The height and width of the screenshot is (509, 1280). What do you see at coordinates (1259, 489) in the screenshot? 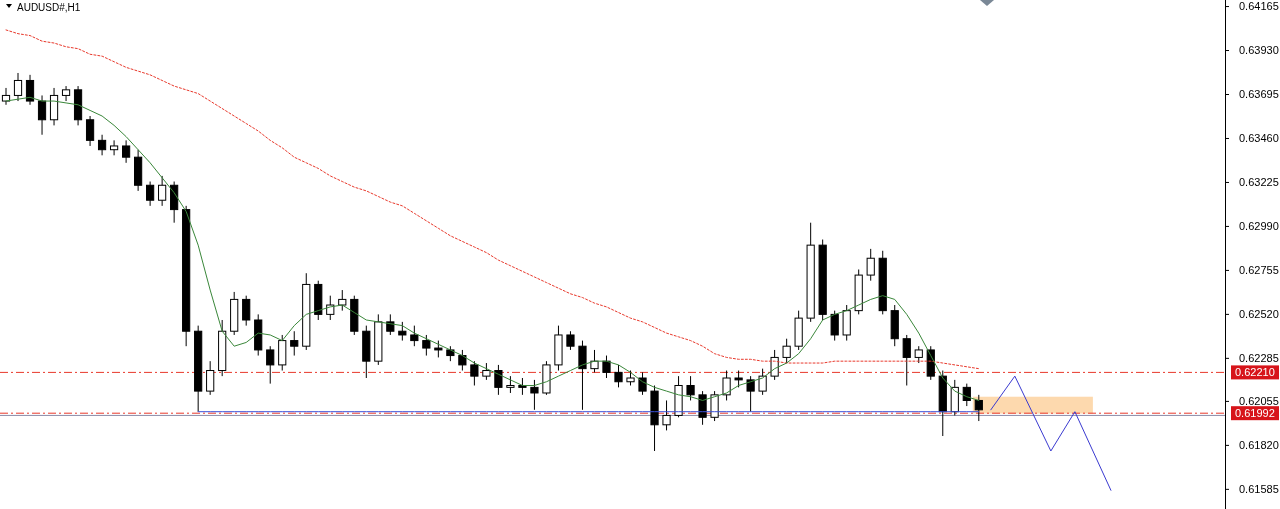
I see `y-tick-label: 0.61585` at bounding box center [1259, 489].